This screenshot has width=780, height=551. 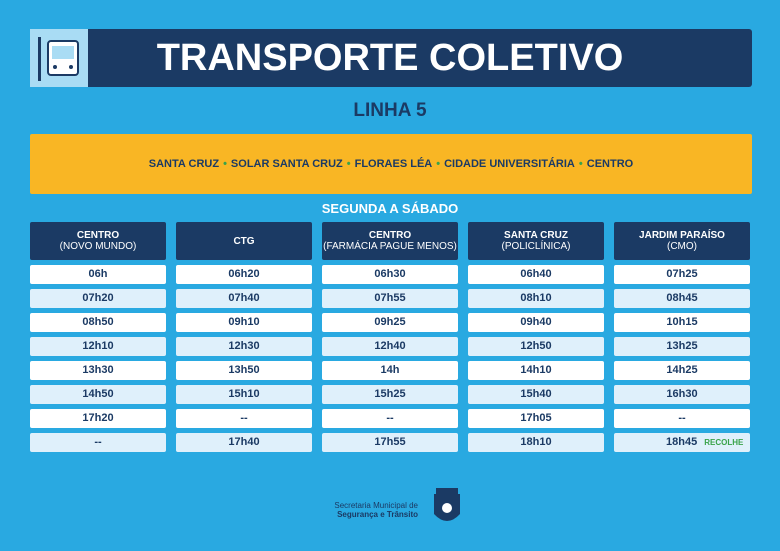 I want to click on logo, so click(x=447, y=504).